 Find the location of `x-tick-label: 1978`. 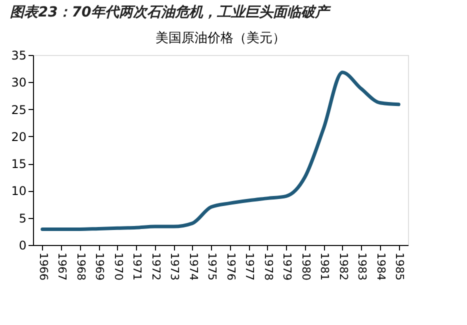

x-tick-label: 1978 is located at coordinates (268, 266).